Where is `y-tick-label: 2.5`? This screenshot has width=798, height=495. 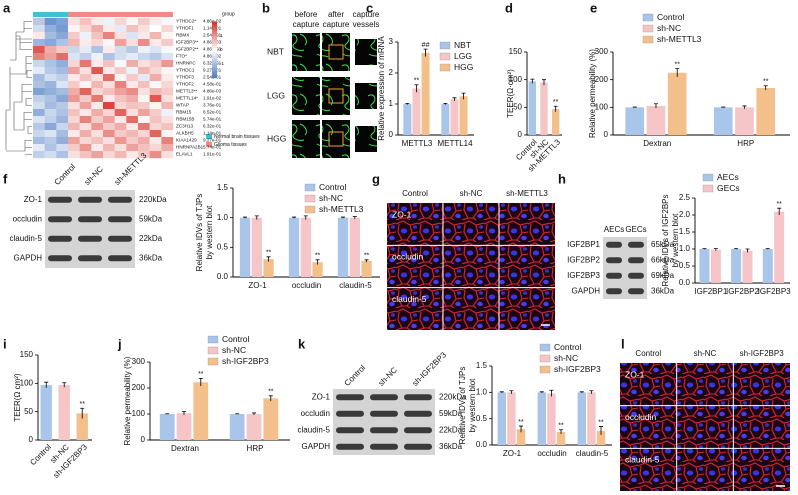
y-tick-label: 2.5 is located at coordinates (685, 197).